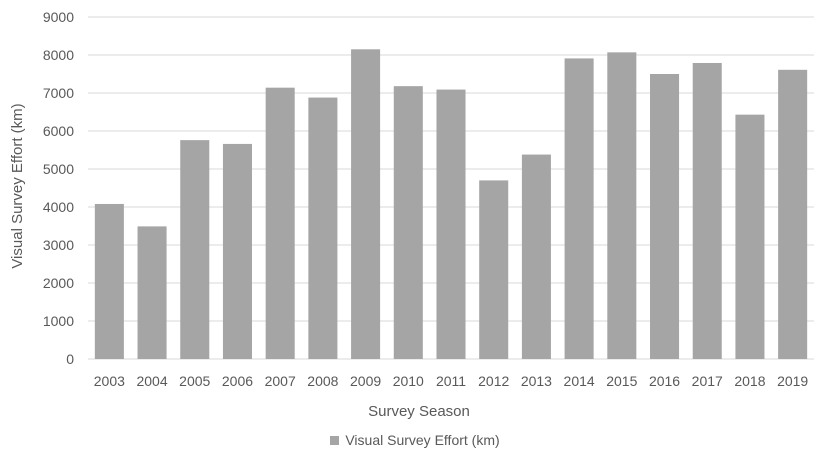 The height and width of the screenshot is (467, 830). What do you see at coordinates (237, 381) in the screenshot?
I see `x-tick-label: 2006` at bounding box center [237, 381].